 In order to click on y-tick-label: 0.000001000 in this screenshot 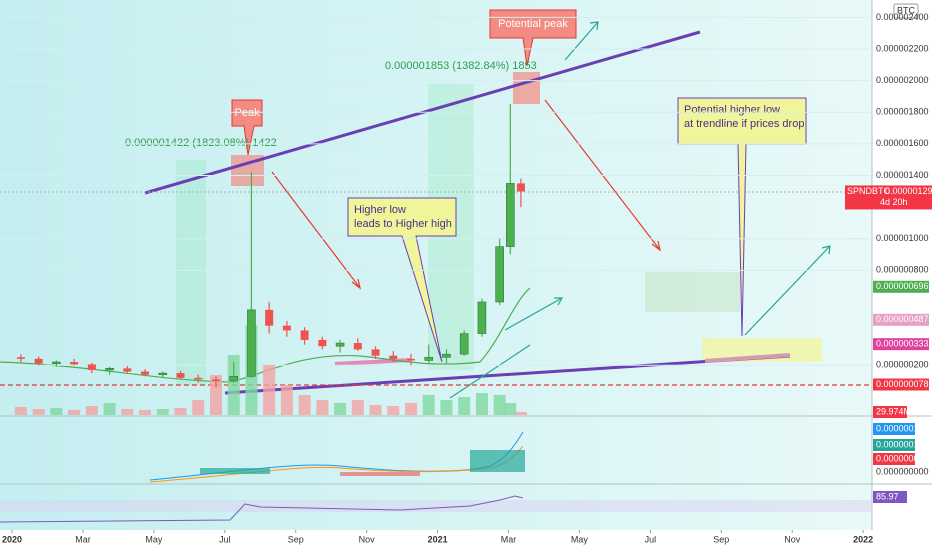, I will do `click(902, 238)`.